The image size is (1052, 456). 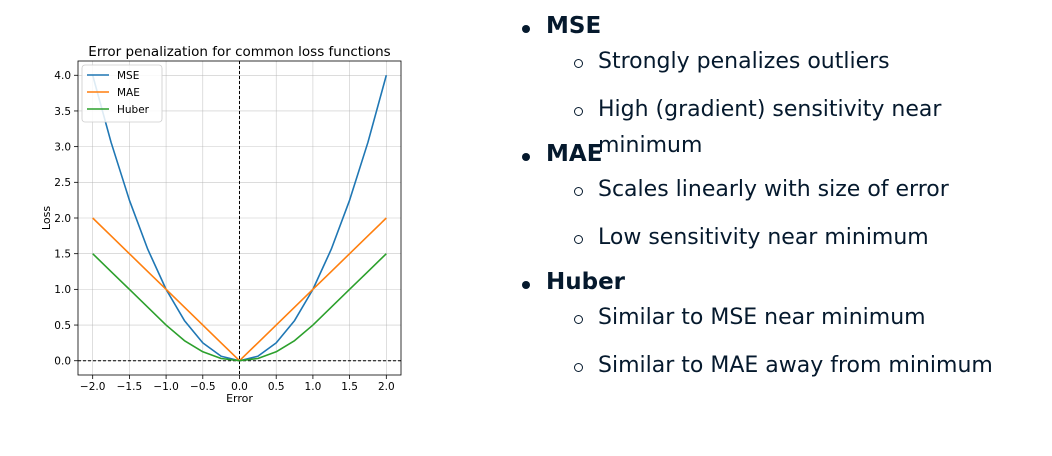 I want to click on sub-bullet: Similar to MSE near minimum, so click(x=798, y=324).